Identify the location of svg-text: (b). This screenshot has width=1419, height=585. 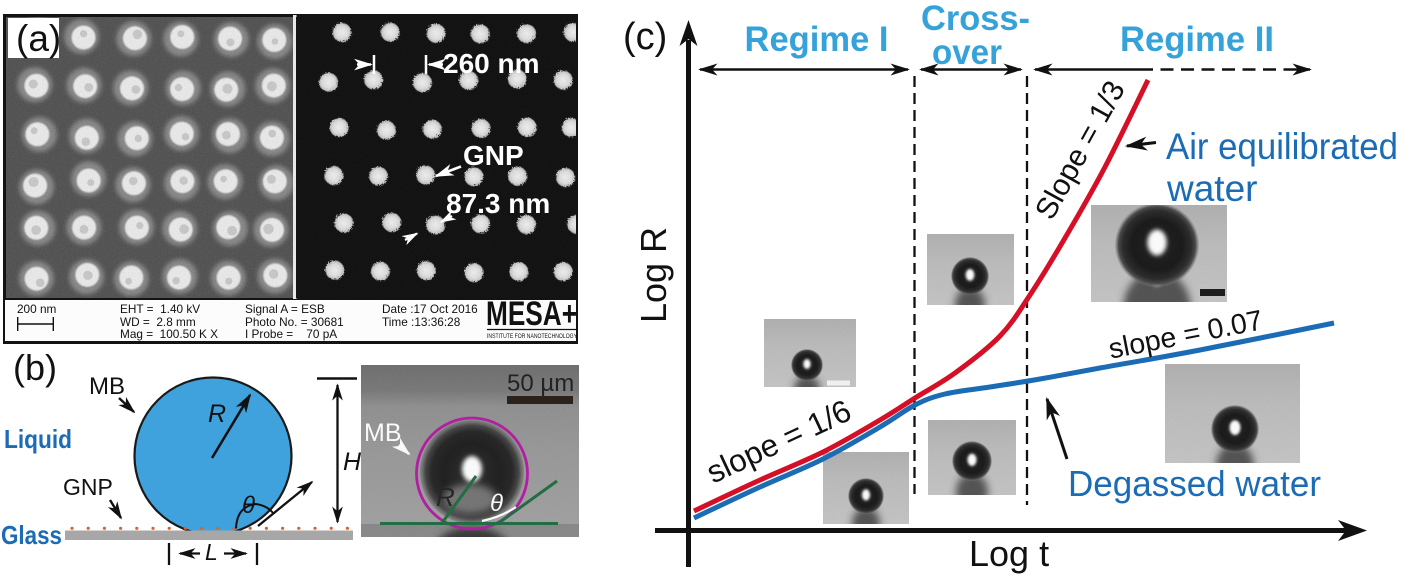
(35, 367).